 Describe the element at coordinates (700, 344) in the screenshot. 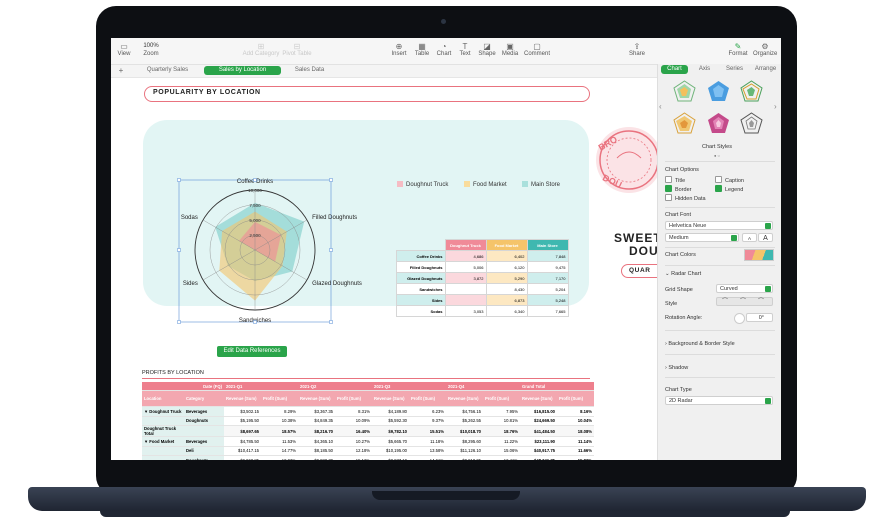

I see `background-border-disclosure: › Background & Border Style` at that location.